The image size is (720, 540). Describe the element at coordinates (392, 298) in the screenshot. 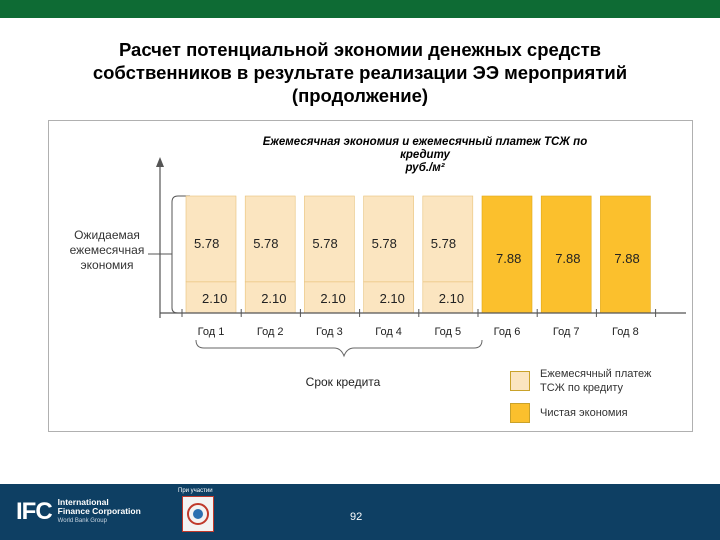

I see `data-label-payment-4: 2.10` at that location.